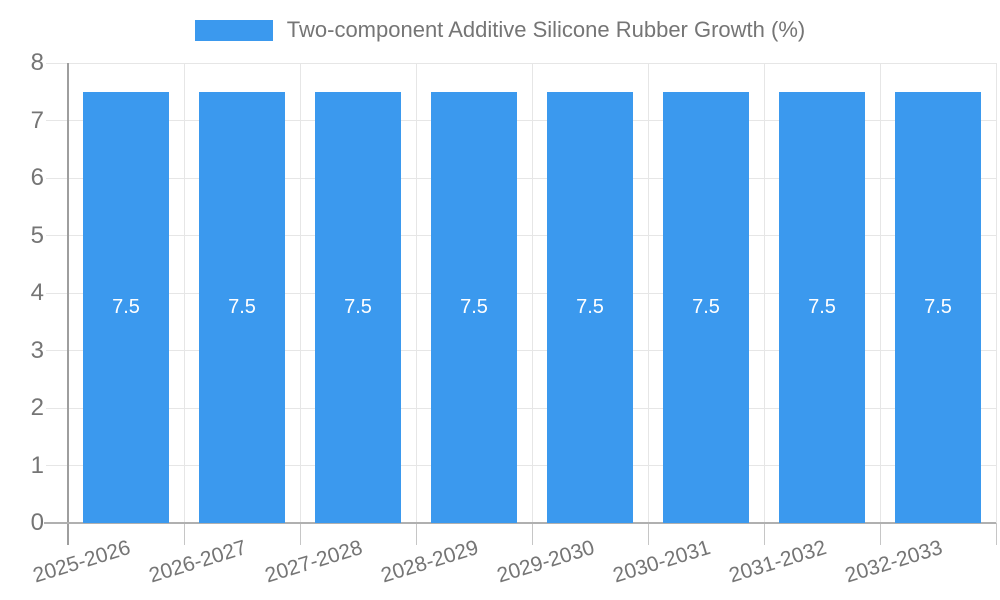 The width and height of the screenshot is (1000, 600). Describe the element at coordinates (197, 562) in the screenshot. I see `x-axis-label: 2026-2027` at that location.